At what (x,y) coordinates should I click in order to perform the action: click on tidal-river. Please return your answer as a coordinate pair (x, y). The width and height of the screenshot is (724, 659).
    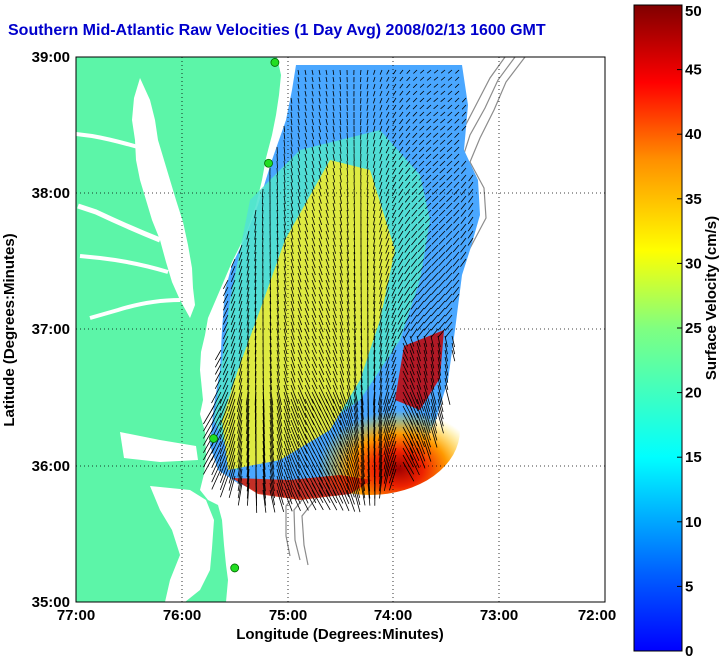
    Looking at the image, I should click on (112, 142).